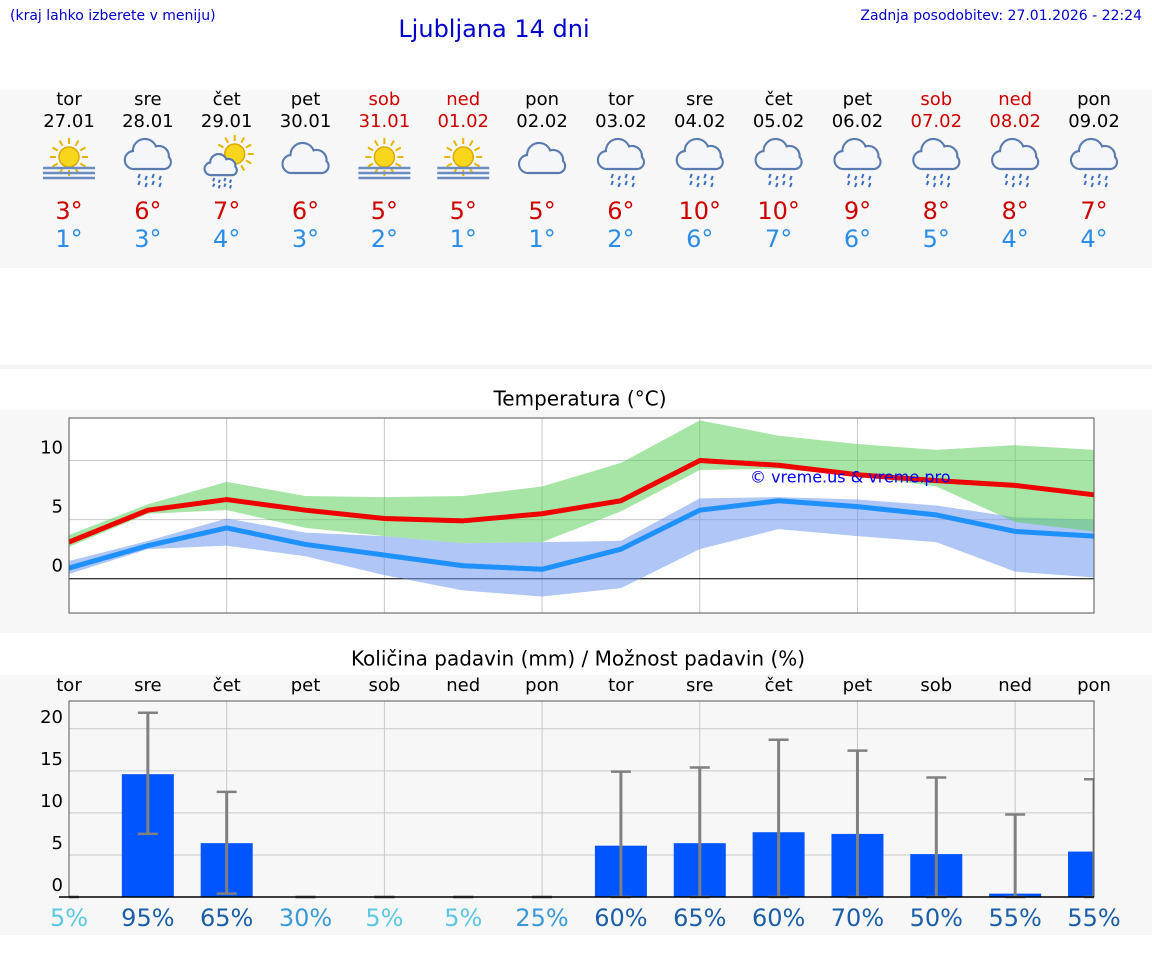 This screenshot has height=979, width=1152. What do you see at coordinates (226, 211) in the screenshot?
I see `max-temp: 7°` at bounding box center [226, 211].